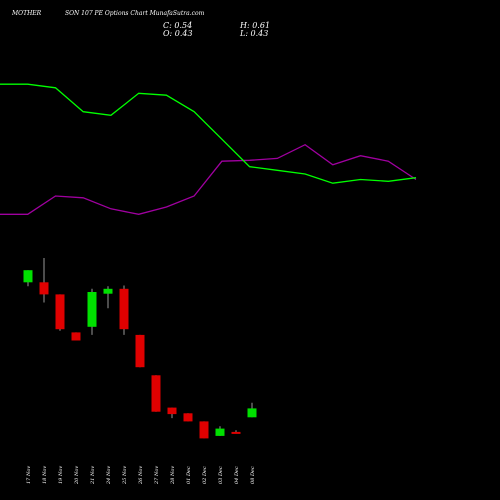  What do you see at coordinates (178, 25) in the screenshot?
I see `close-value: C: 0.54` at bounding box center [178, 25].